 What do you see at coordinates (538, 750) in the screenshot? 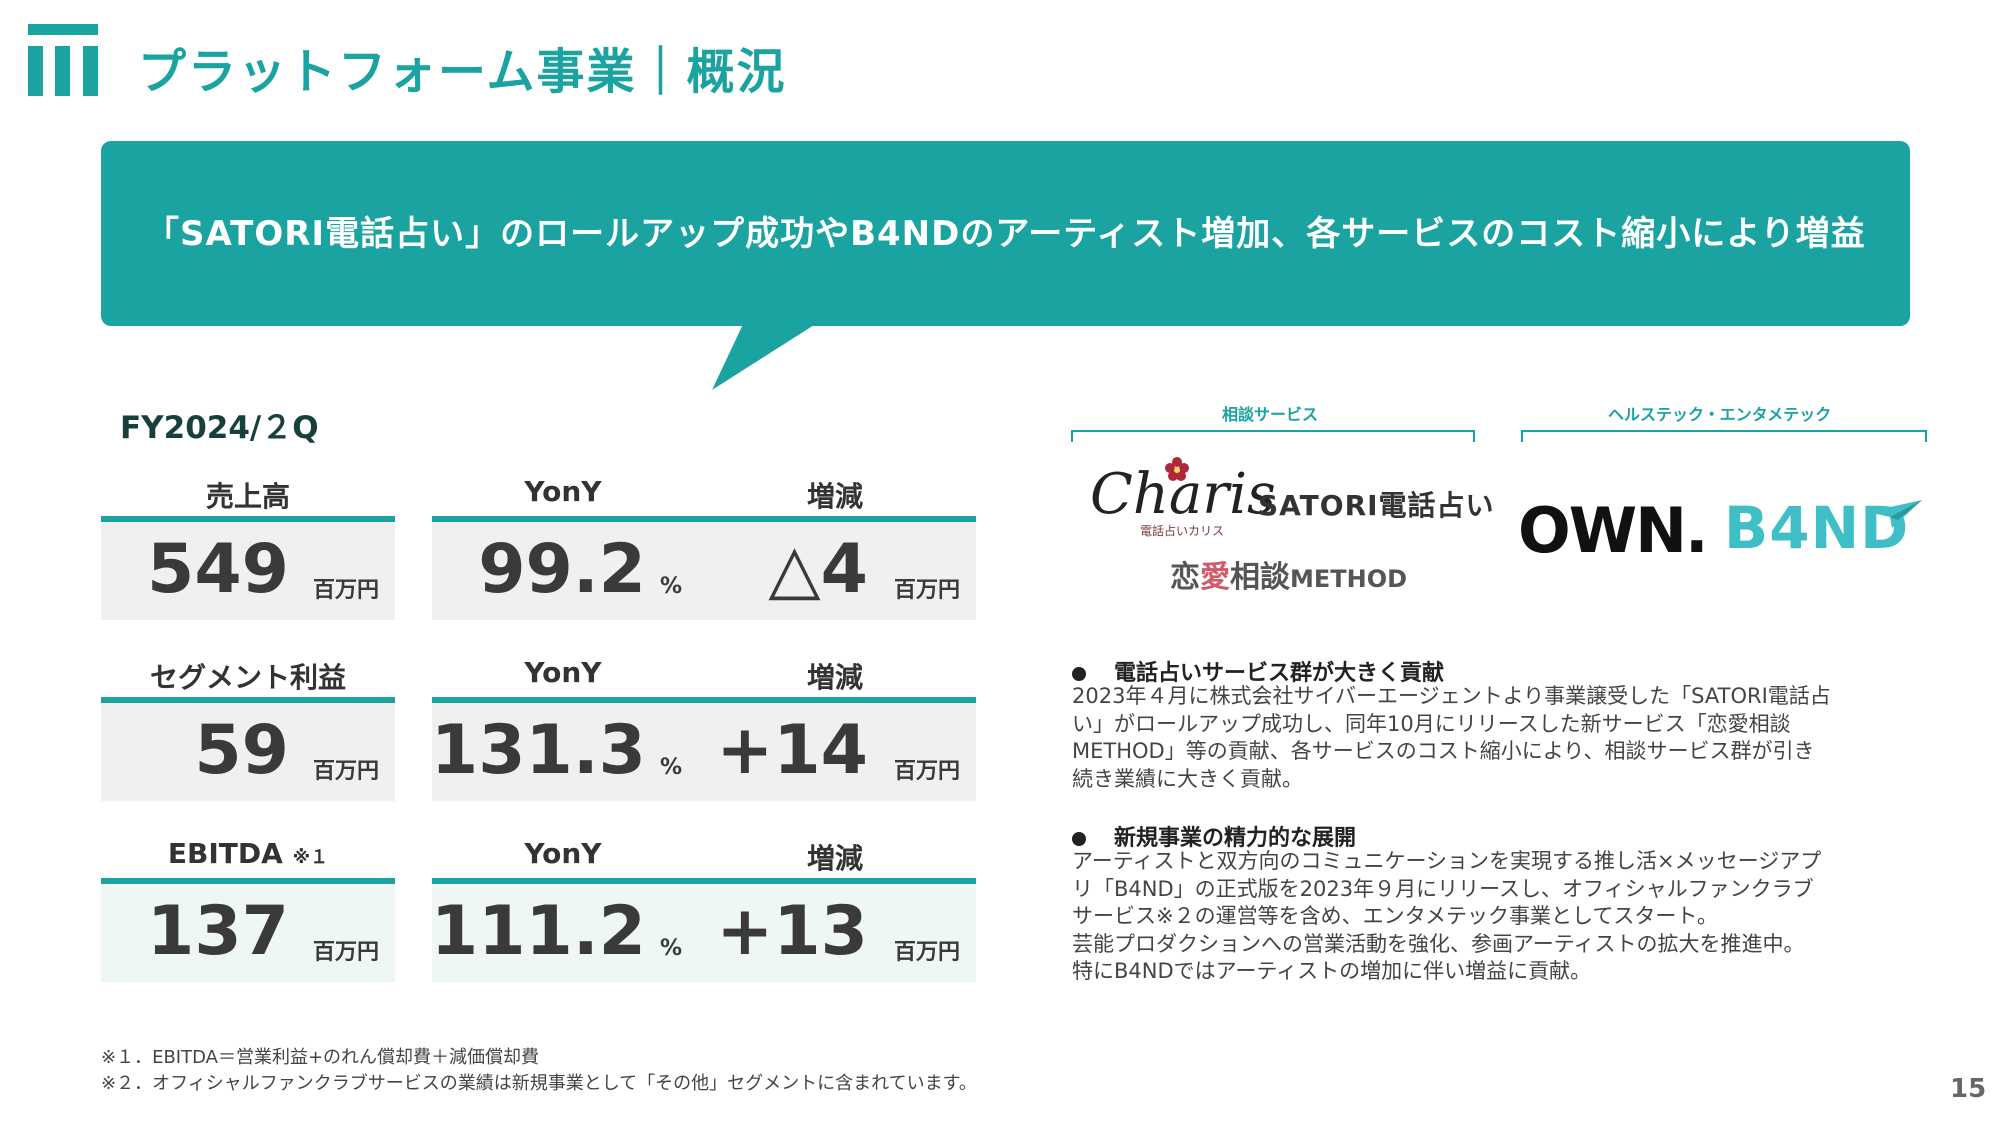
I see `yony-value: 131.3` at bounding box center [538, 750].